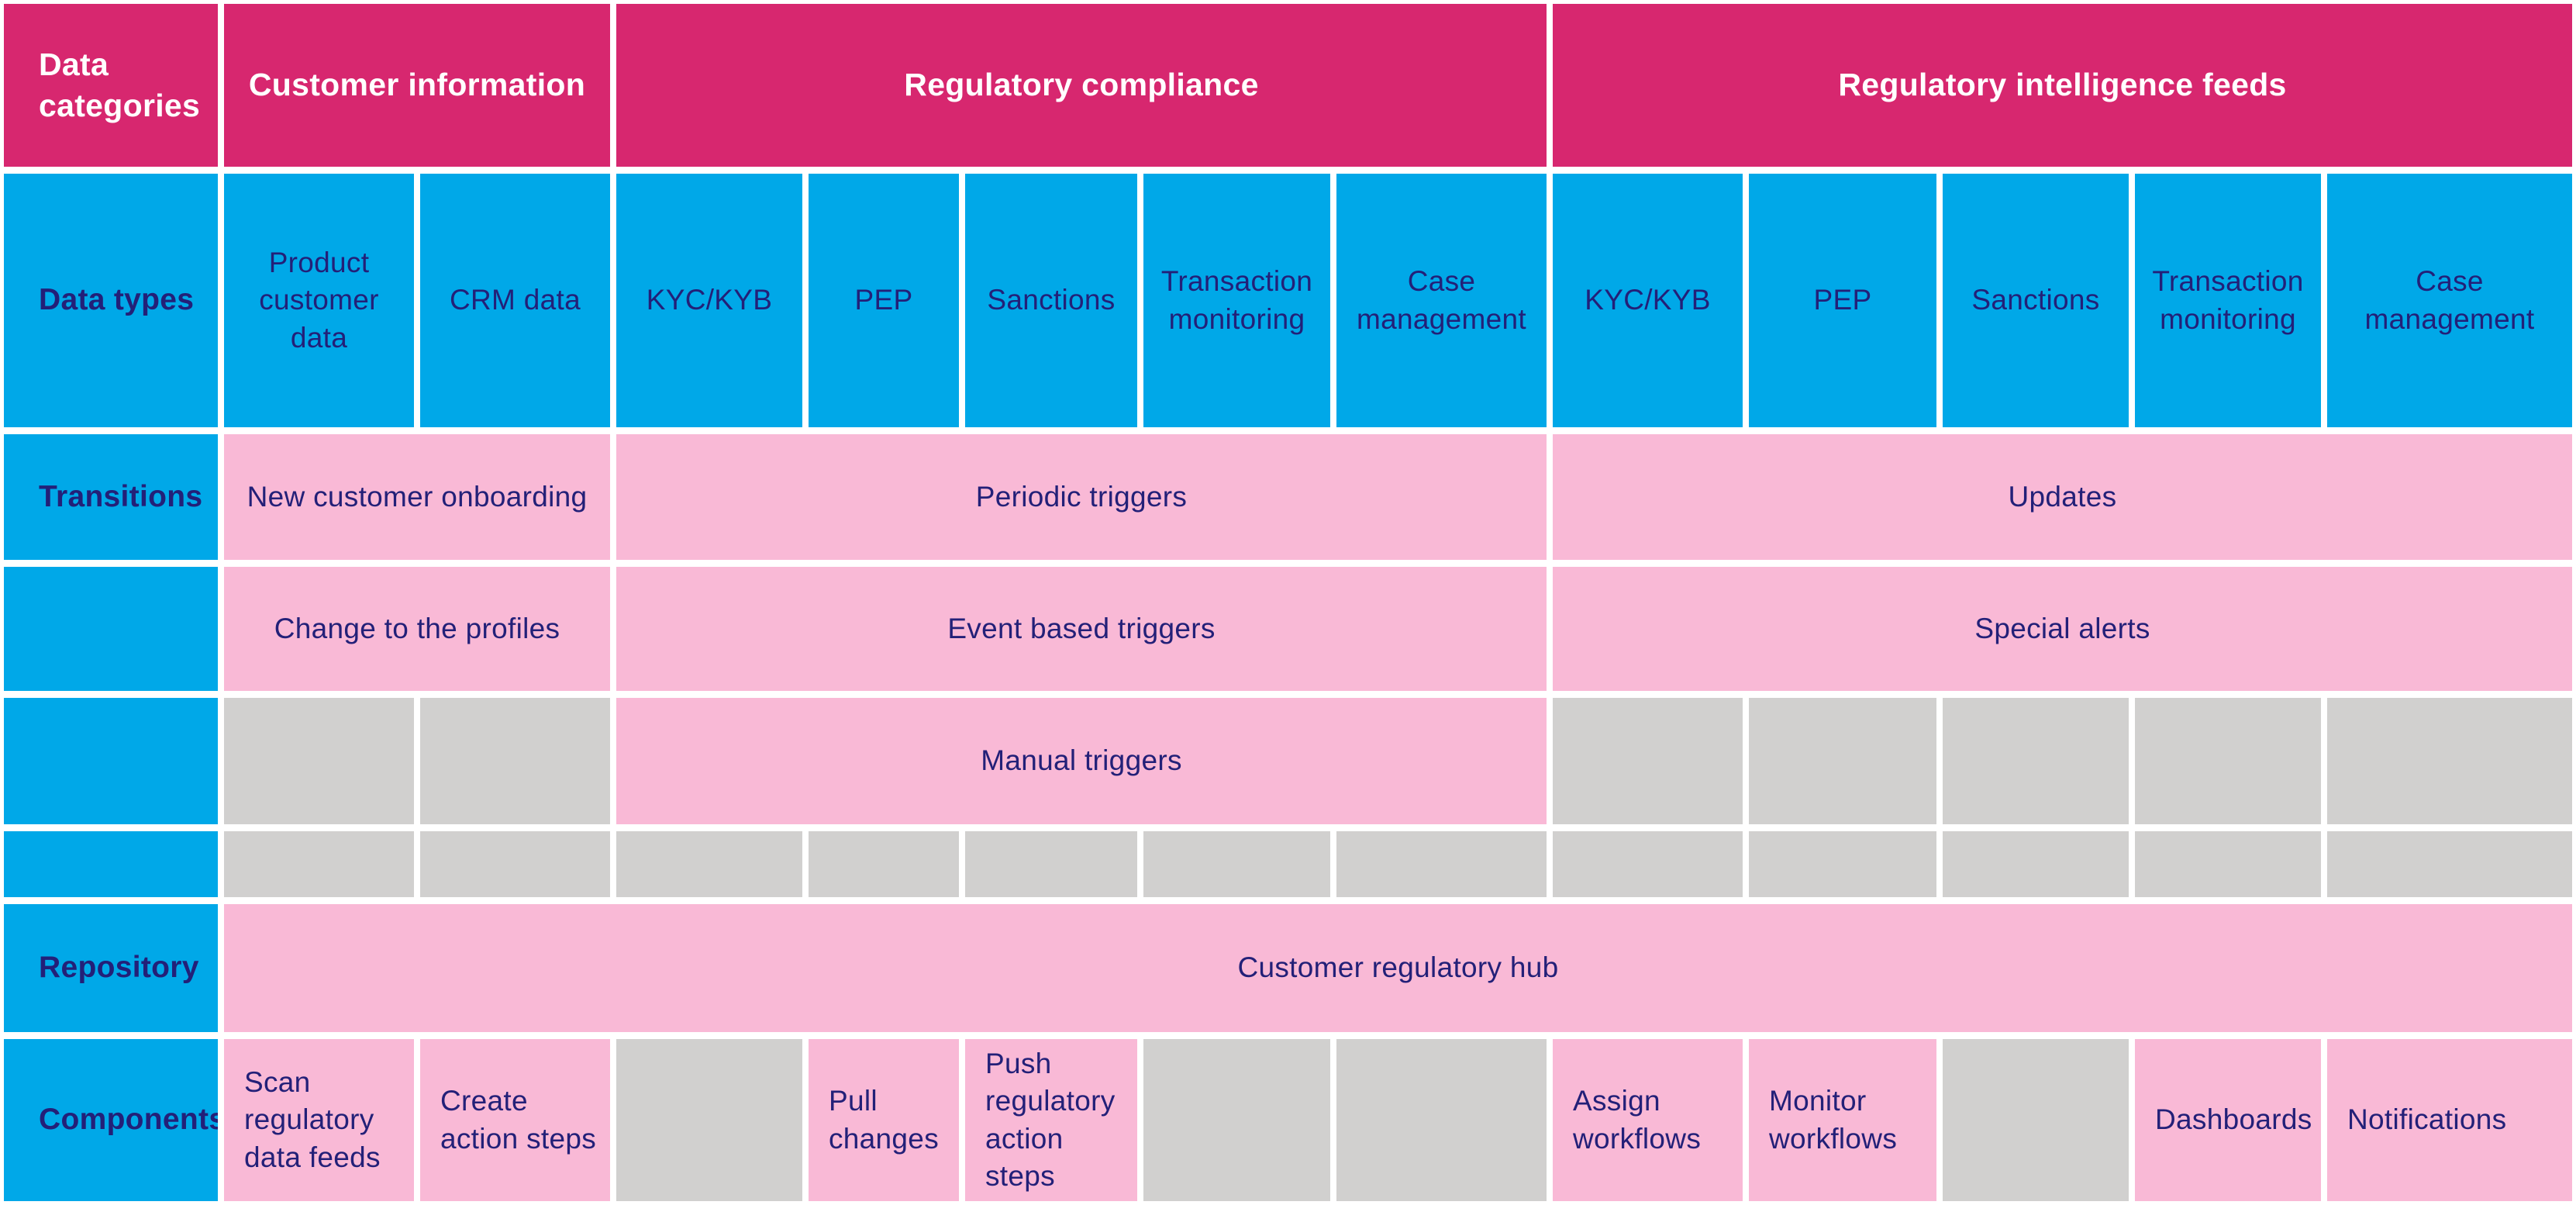 Image resolution: width=2576 pixels, height=1205 pixels. I want to click on datatype-kyc-kyb-2: KYC/KYB, so click(1648, 301).